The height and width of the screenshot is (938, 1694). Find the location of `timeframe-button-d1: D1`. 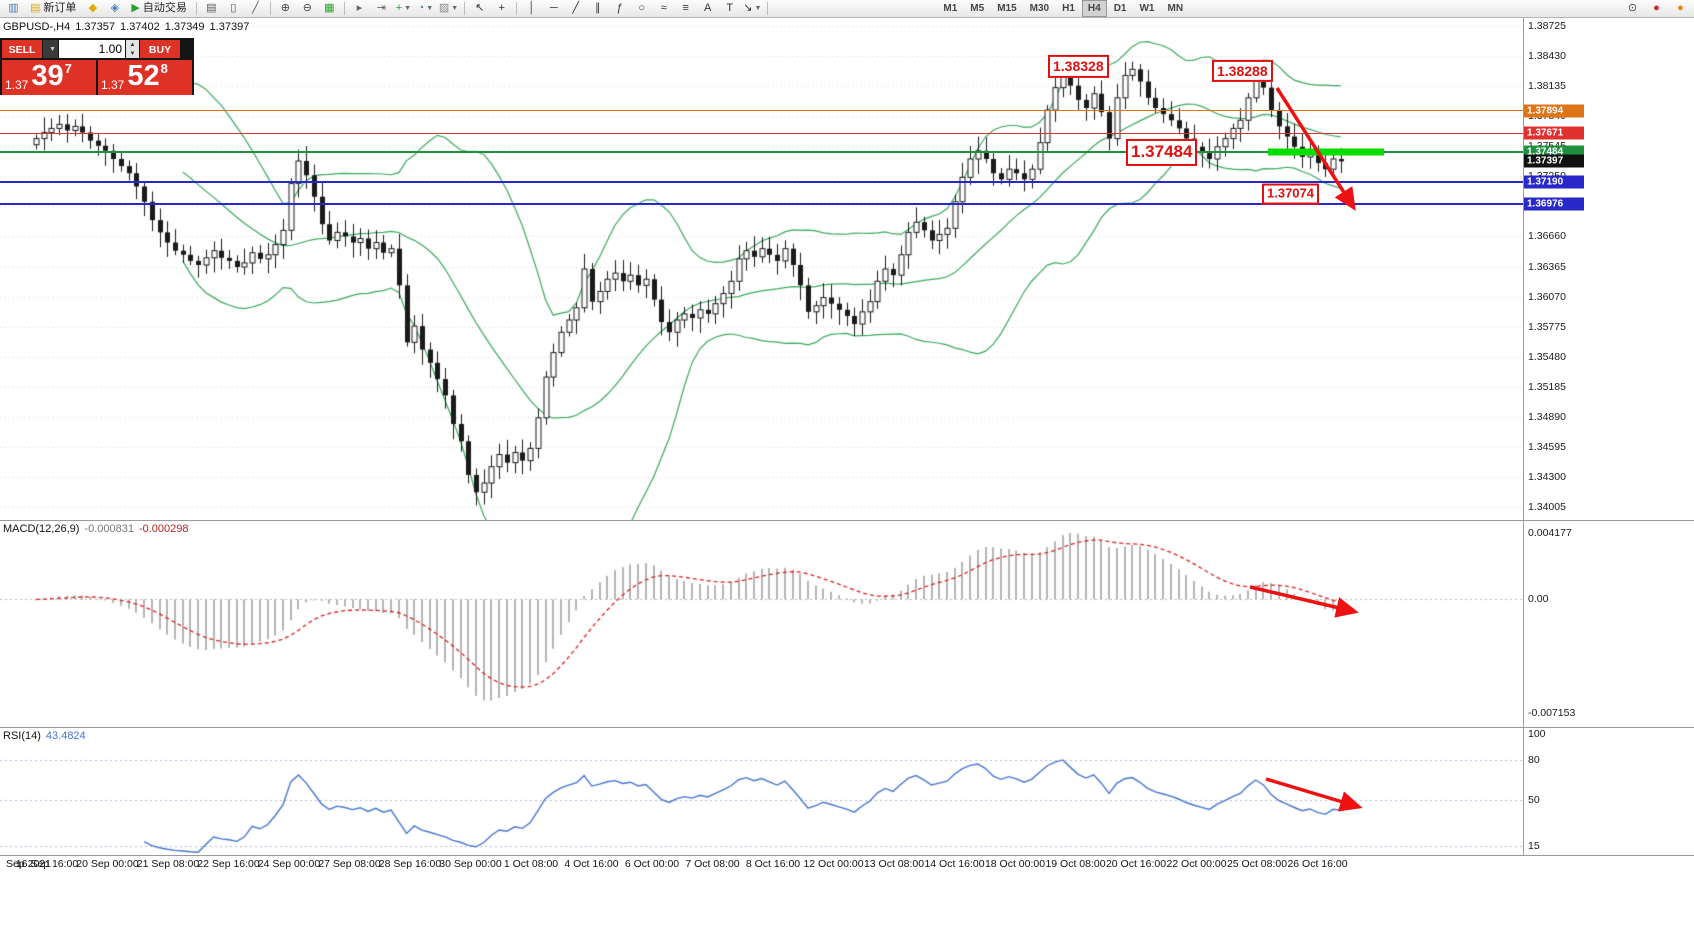

timeframe-button-d1: D1 is located at coordinates (1120, 8).